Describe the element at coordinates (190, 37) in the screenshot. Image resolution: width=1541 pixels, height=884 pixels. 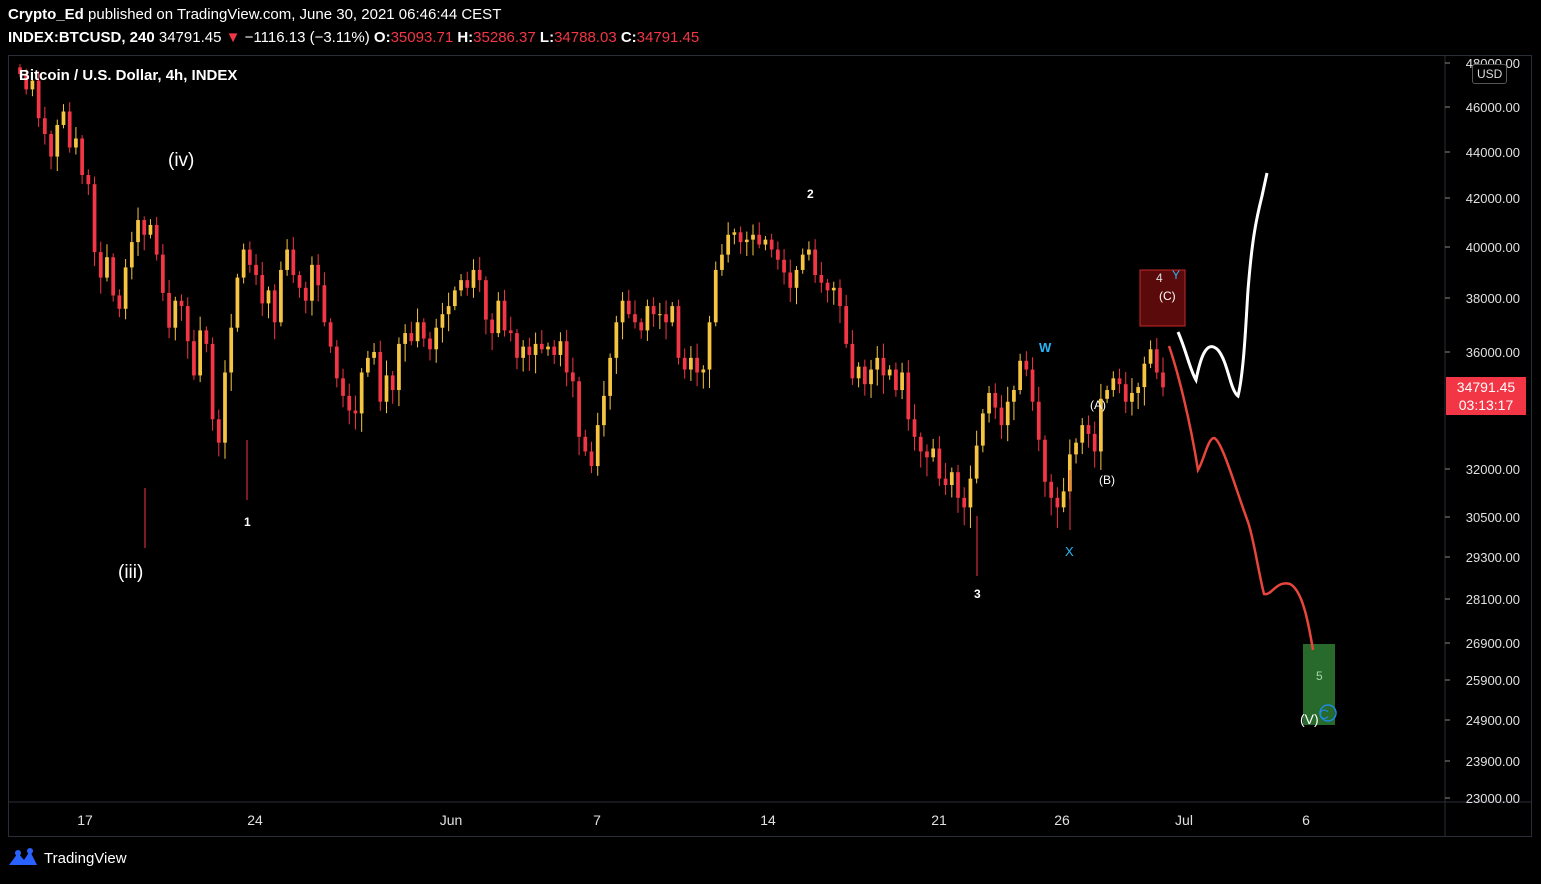
I see `last-price: 34791.45` at that location.